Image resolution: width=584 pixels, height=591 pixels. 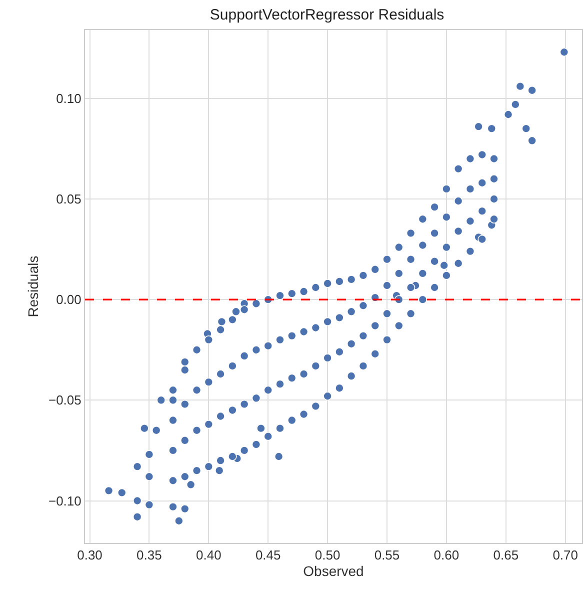 I want to click on x-axis-title: Observed, so click(x=333, y=570).